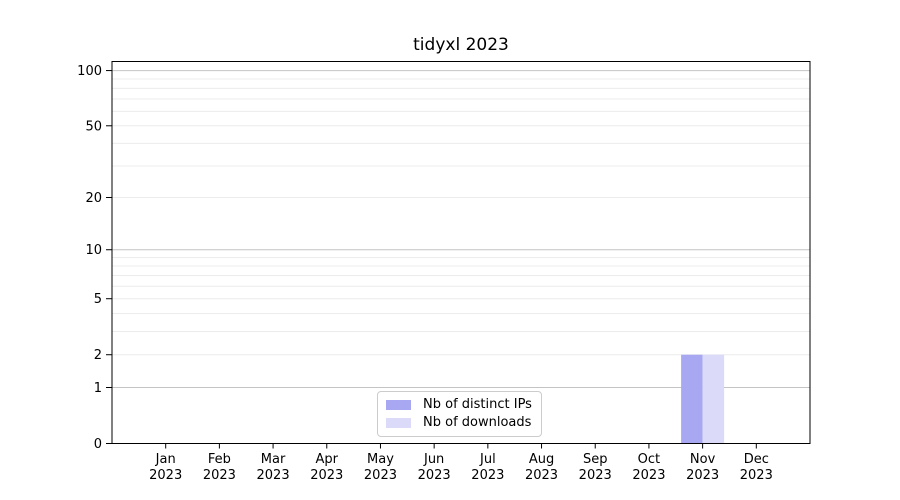  I want to click on x-tick-label: Aug 2023, so click(541, 467).